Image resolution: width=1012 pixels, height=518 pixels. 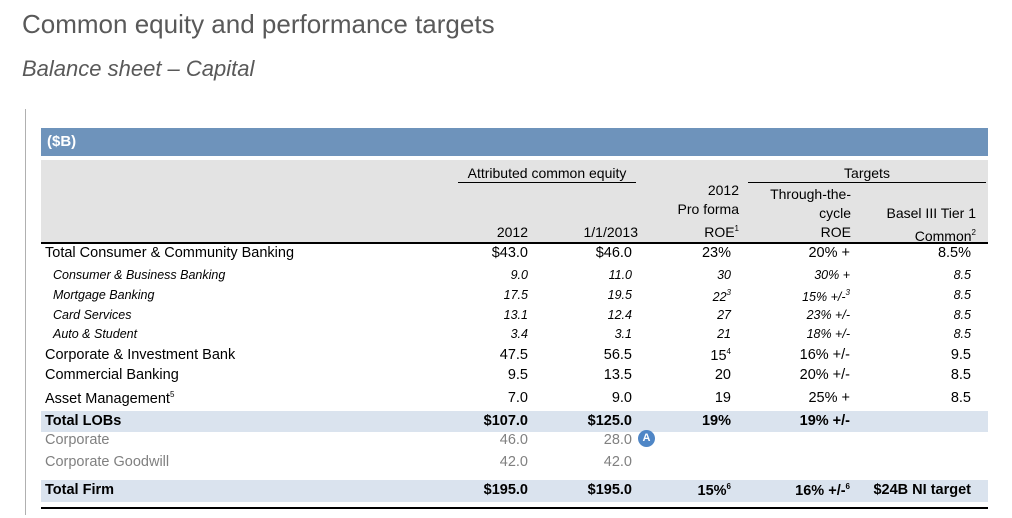 What do you see at coordinates (724, 315) in the screenshot?
I see `cell-proforma: 27` at bounding box center [724, 315].